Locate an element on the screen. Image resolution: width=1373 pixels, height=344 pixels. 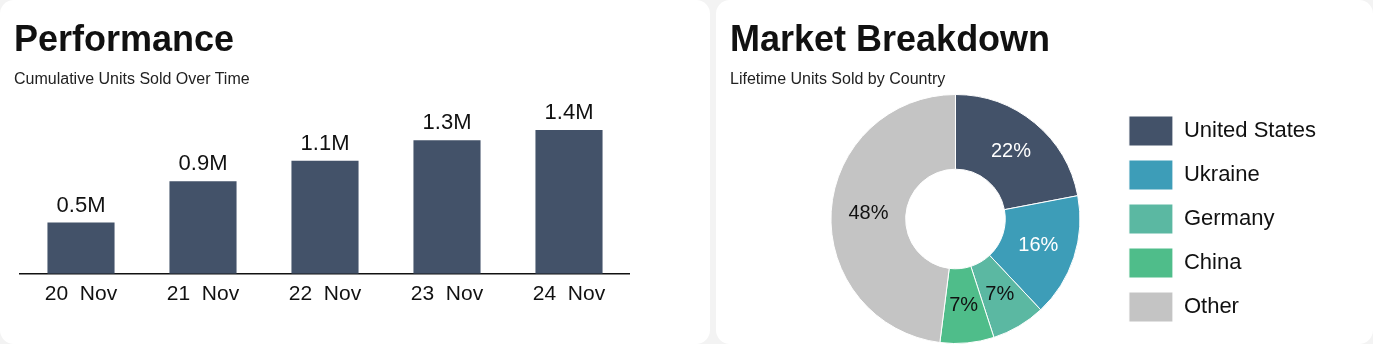
legend-label: United States is located at coordinates (1249, 130).